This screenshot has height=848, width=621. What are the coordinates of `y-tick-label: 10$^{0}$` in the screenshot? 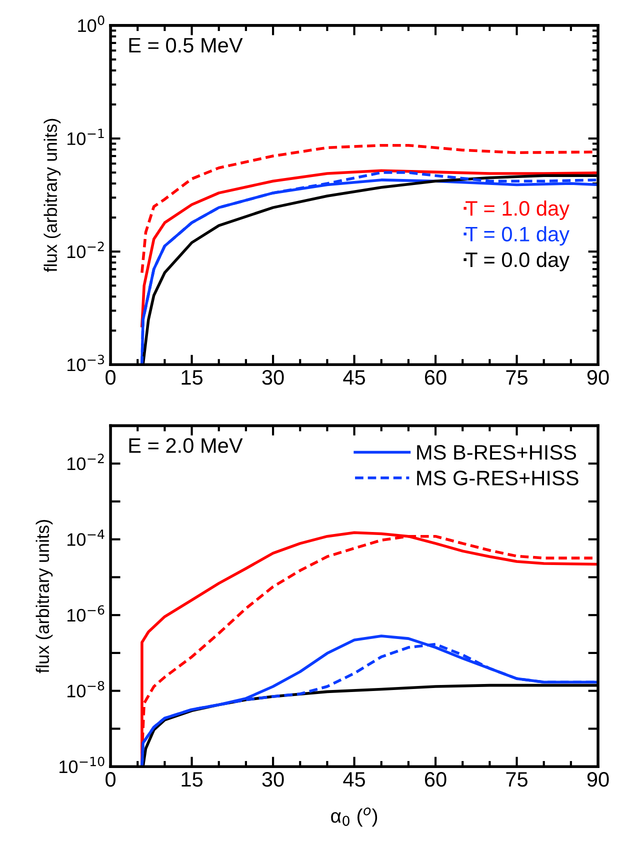 It's located at (91, 24).